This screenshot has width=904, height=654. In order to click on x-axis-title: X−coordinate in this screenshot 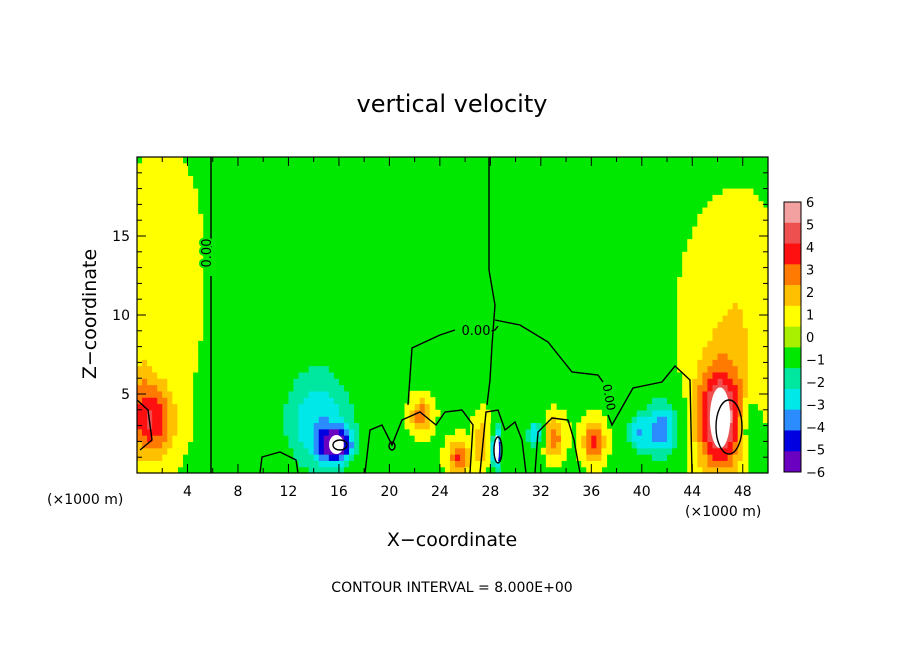, I will do `click(452, 540)`.